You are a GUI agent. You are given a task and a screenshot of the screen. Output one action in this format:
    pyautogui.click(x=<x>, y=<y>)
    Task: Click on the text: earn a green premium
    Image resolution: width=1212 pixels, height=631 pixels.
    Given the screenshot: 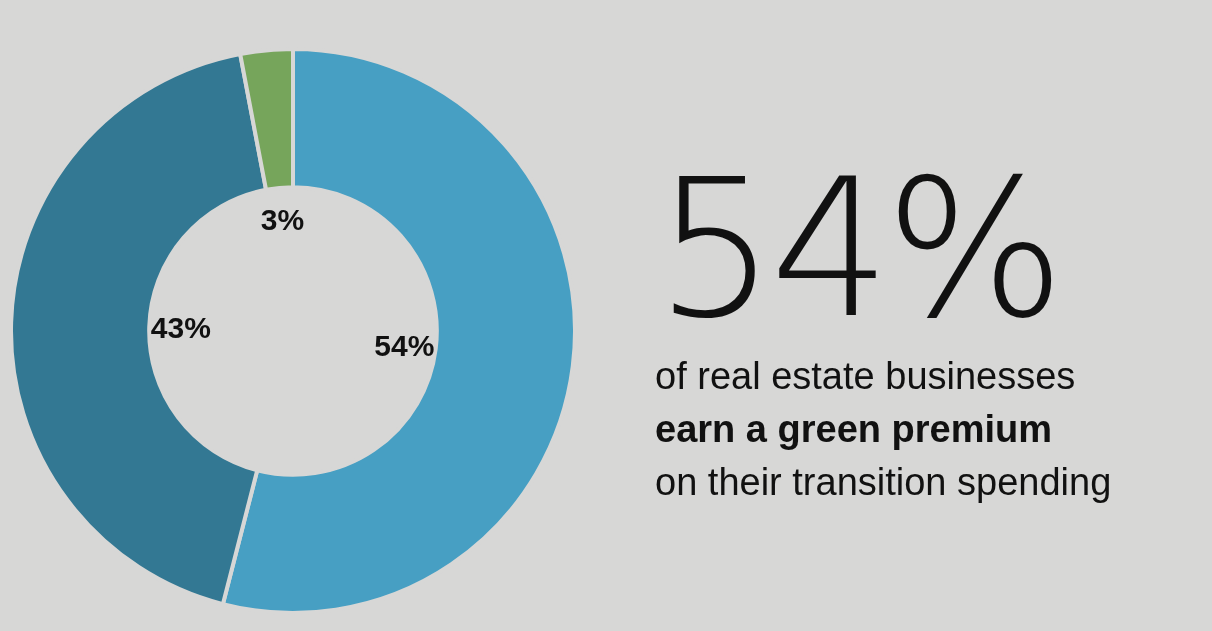 What is the action you would take?
    pyautogui.click(x=854, y=429)
    